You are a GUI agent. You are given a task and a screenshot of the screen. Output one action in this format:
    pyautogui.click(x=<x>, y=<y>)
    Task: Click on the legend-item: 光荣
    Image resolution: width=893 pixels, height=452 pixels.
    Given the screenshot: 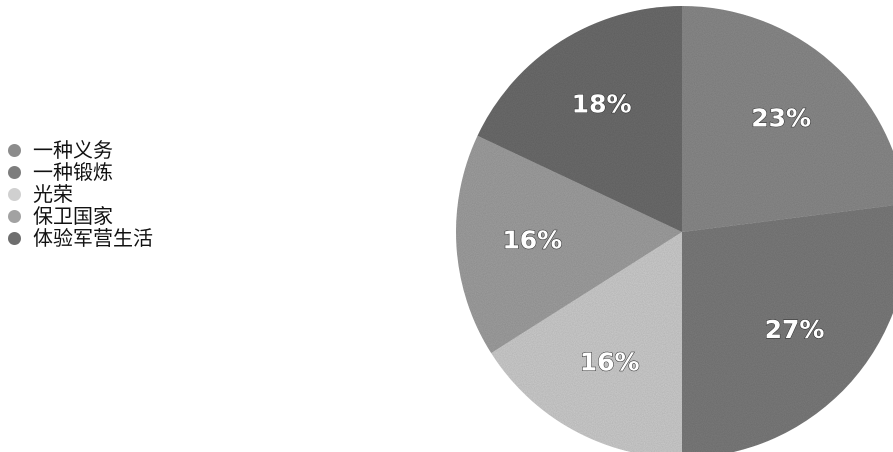 What is the action you would take?
    pyautogui.click(x=80, y=194)
    